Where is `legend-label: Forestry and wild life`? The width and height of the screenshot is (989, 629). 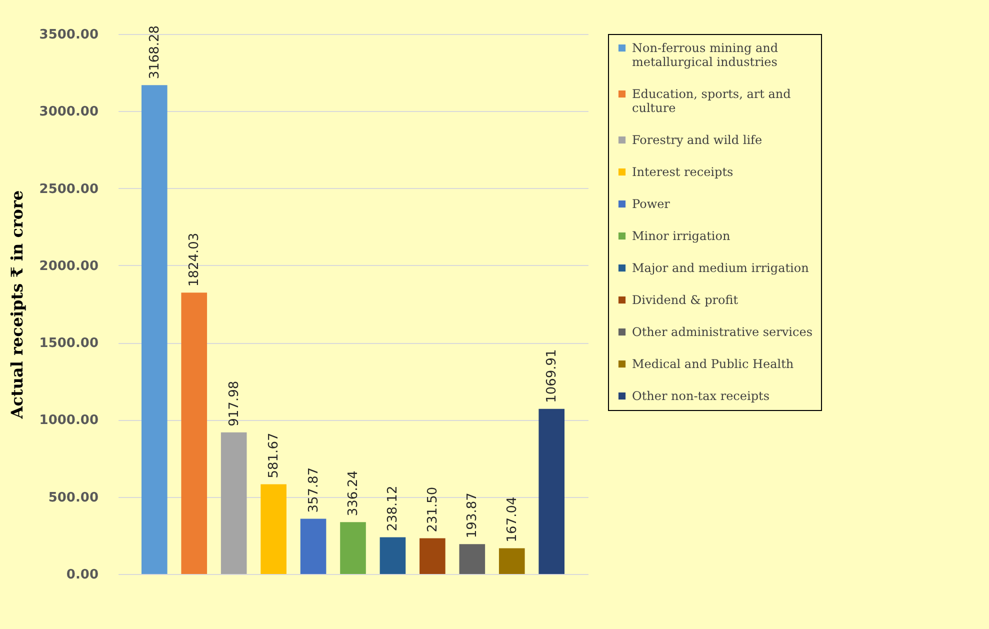 legend-label: Forestry and wild life is located at coordinates (697, 140).